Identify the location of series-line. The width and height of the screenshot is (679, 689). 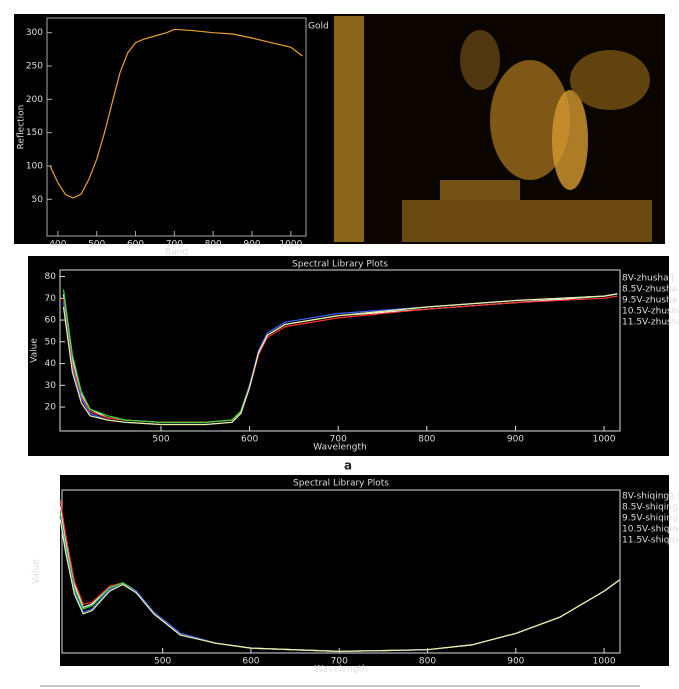
(176, 113).